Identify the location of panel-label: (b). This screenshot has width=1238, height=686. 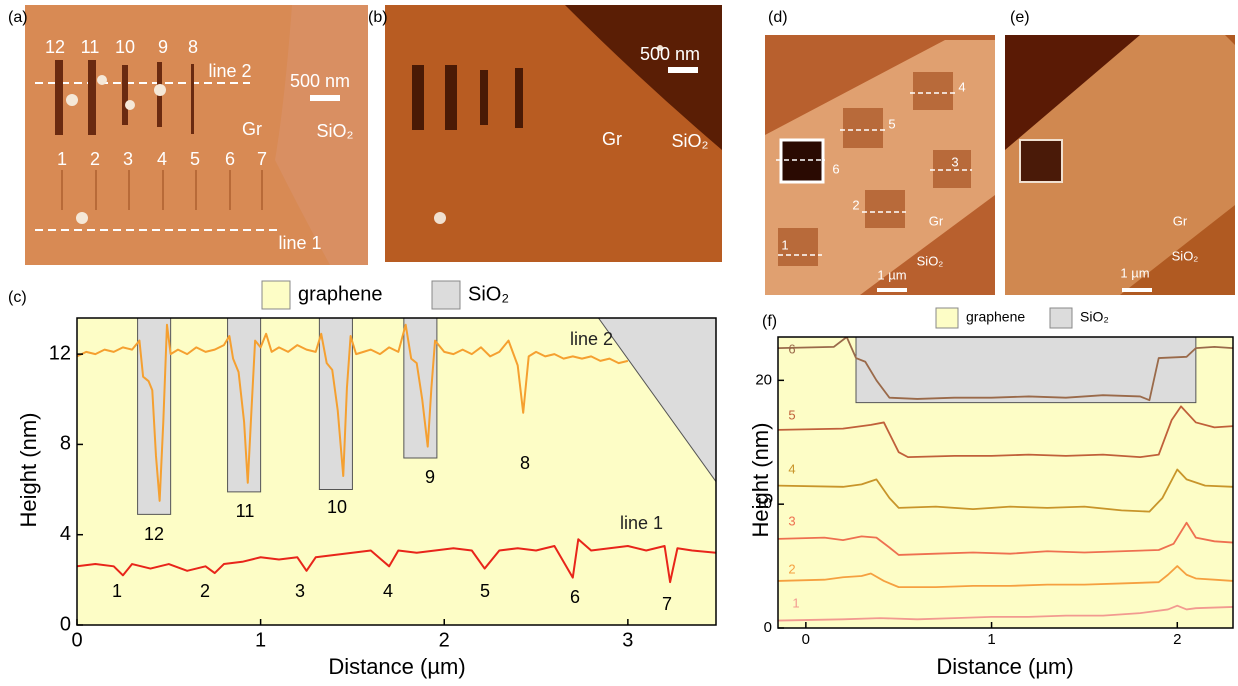
(378, 17).